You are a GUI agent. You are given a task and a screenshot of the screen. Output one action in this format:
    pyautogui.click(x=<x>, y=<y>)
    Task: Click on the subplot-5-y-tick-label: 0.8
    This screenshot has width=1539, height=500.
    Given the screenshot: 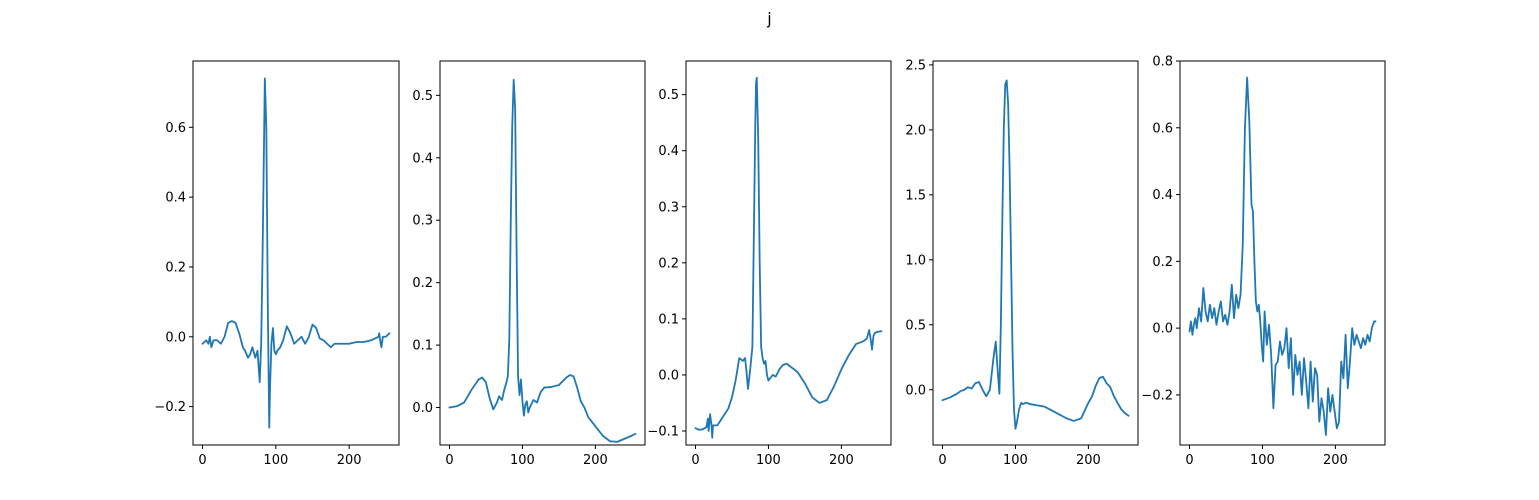 What is the action you would take?
    pyautogui.click(x=1162, y=62)
    